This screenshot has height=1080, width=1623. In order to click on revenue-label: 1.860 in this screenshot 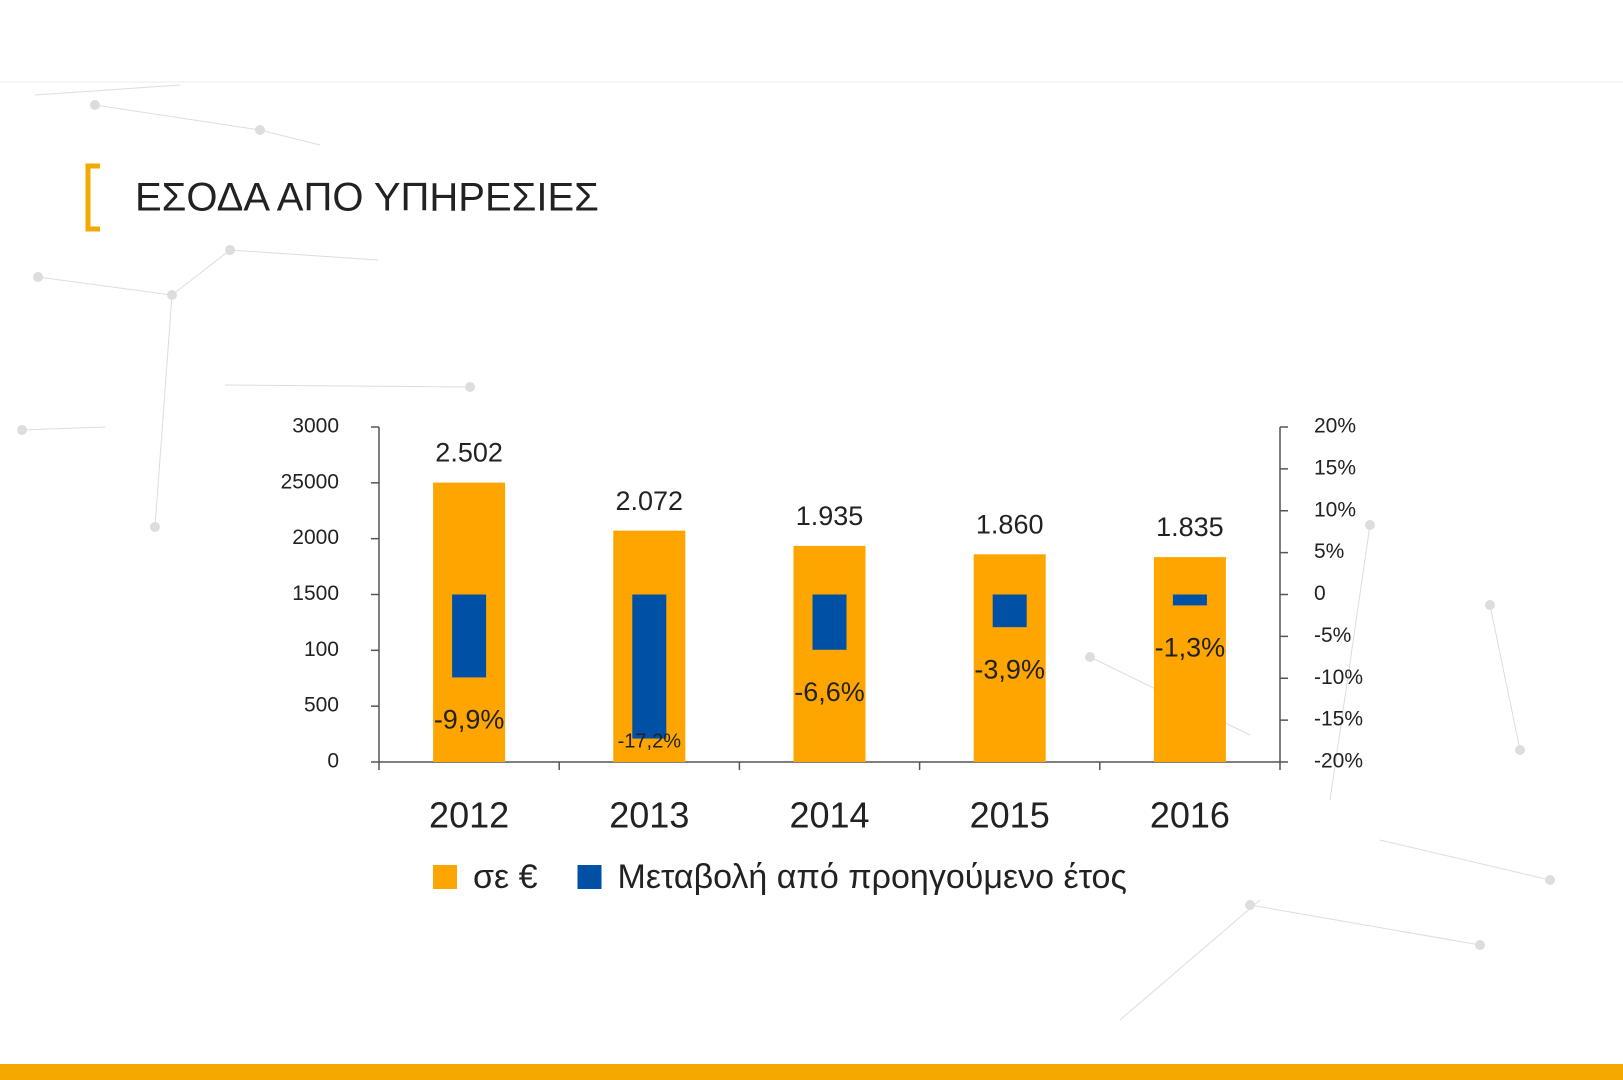, I will do `click(1010, 524)`.